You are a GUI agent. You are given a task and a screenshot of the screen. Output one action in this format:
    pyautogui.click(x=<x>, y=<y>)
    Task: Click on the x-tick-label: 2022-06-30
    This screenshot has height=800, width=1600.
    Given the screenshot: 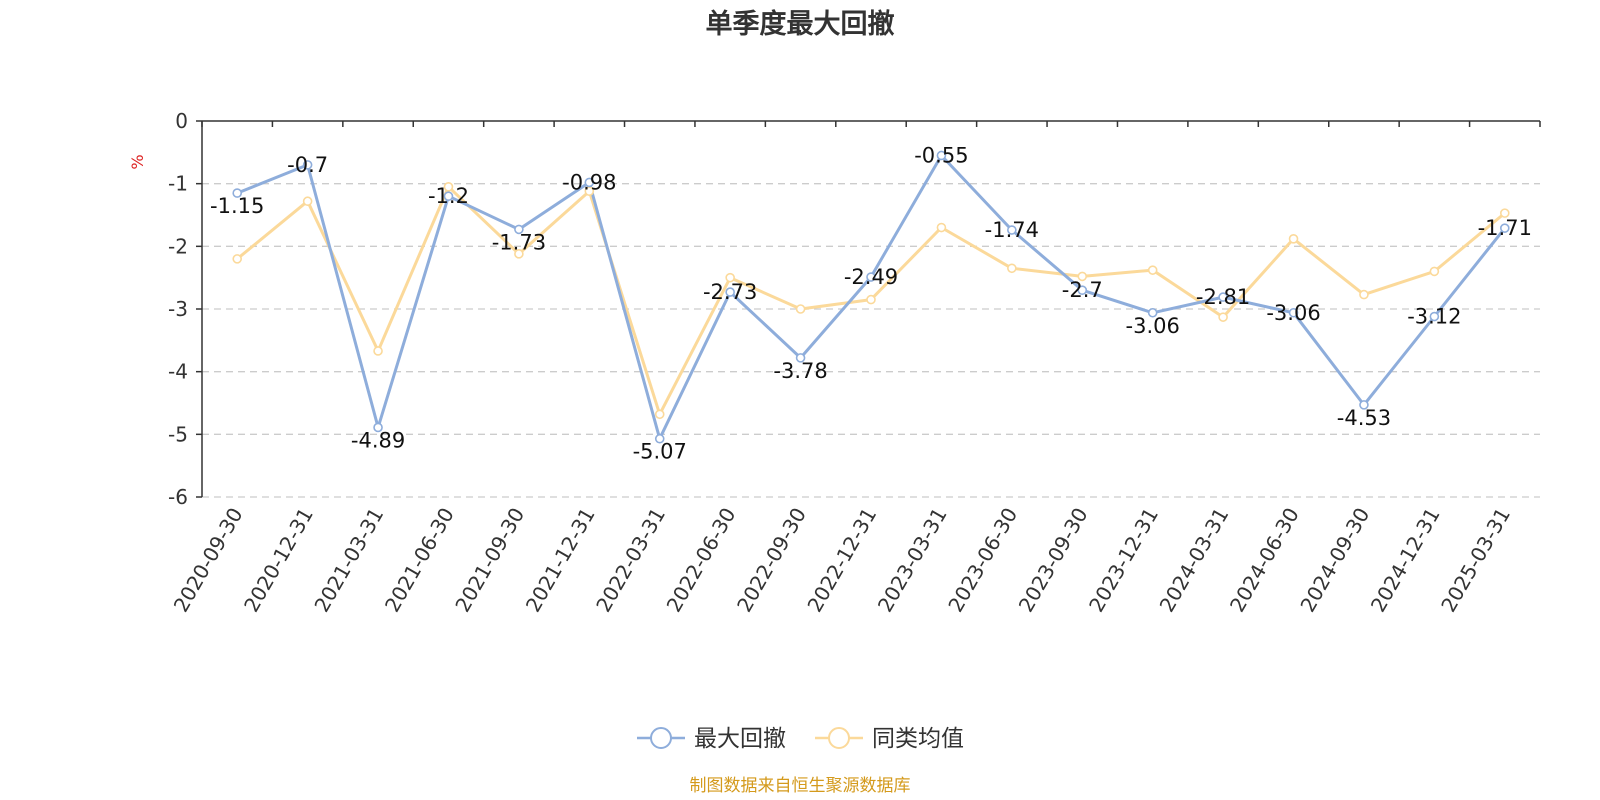 What is the action you would take?
    pyautogui.click(x=701, y=560)
    